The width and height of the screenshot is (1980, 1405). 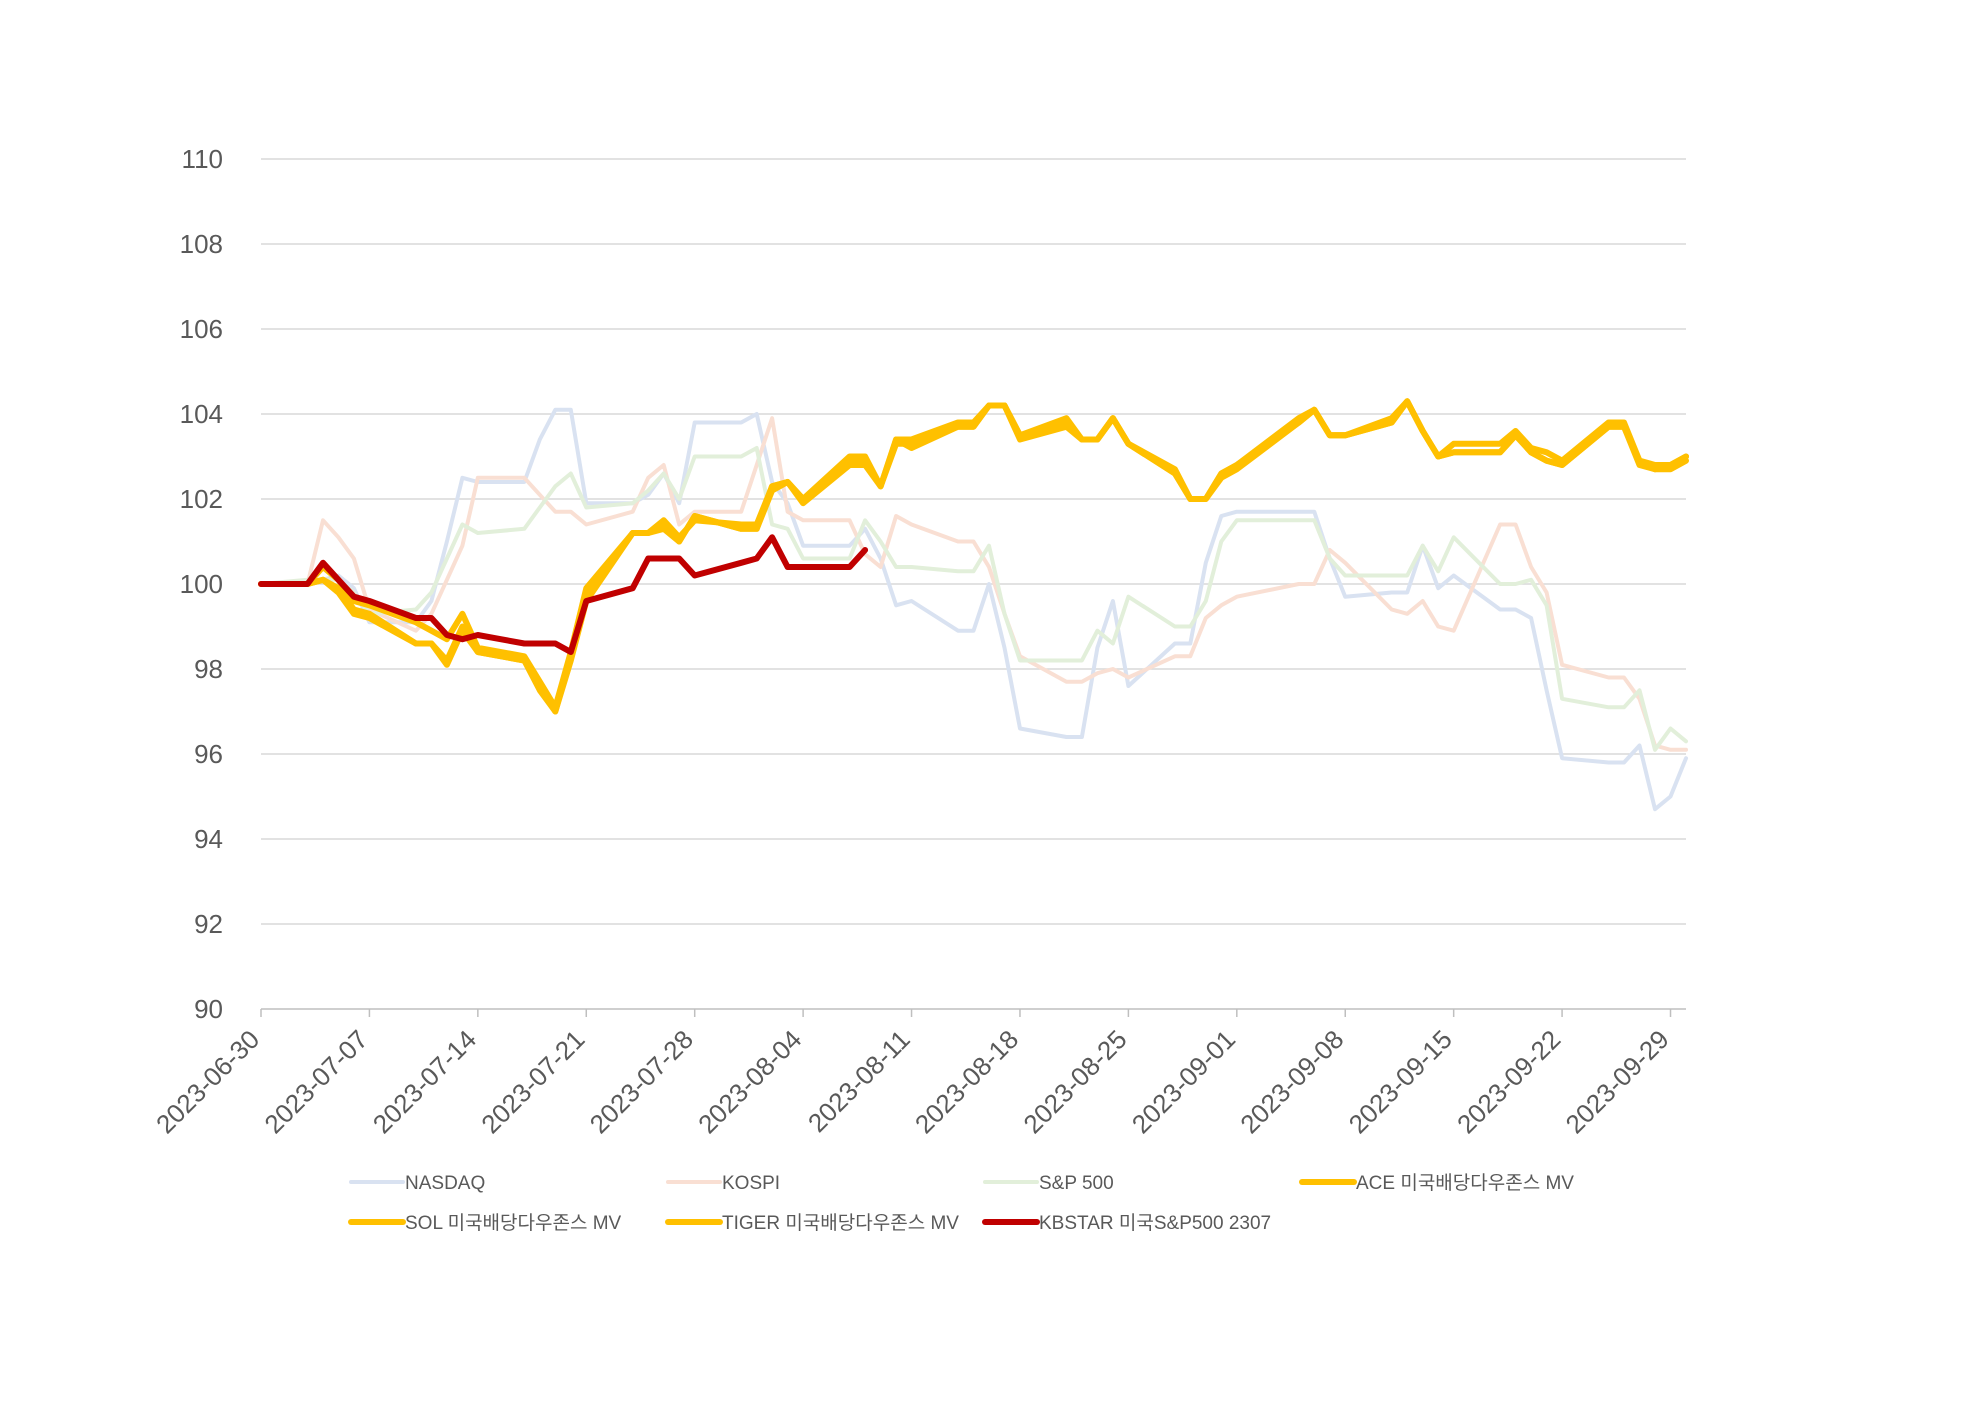 What do you see at coordinates (201, 244) in the screenshot?
I see `y-tick-label: 108` at bounding box center [201, 244].